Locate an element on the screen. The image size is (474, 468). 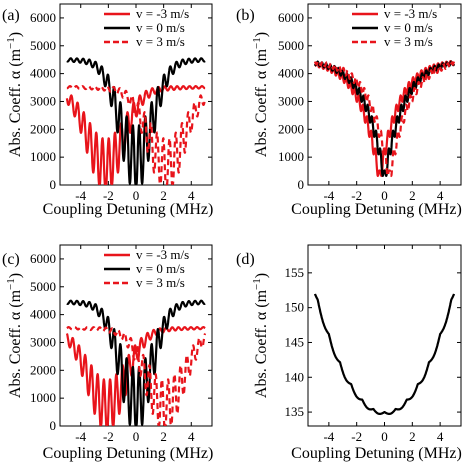
panel-label: (b) is located at coordinates (245, 15).